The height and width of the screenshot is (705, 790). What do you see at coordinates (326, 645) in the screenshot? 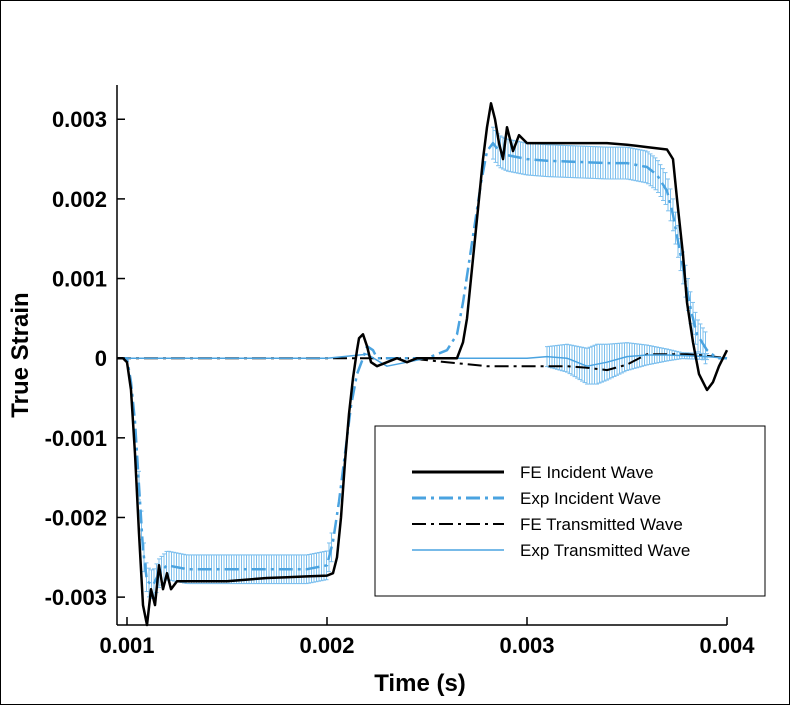
I see `x-tick-label: 0.002` at bounding box center [326, 645].